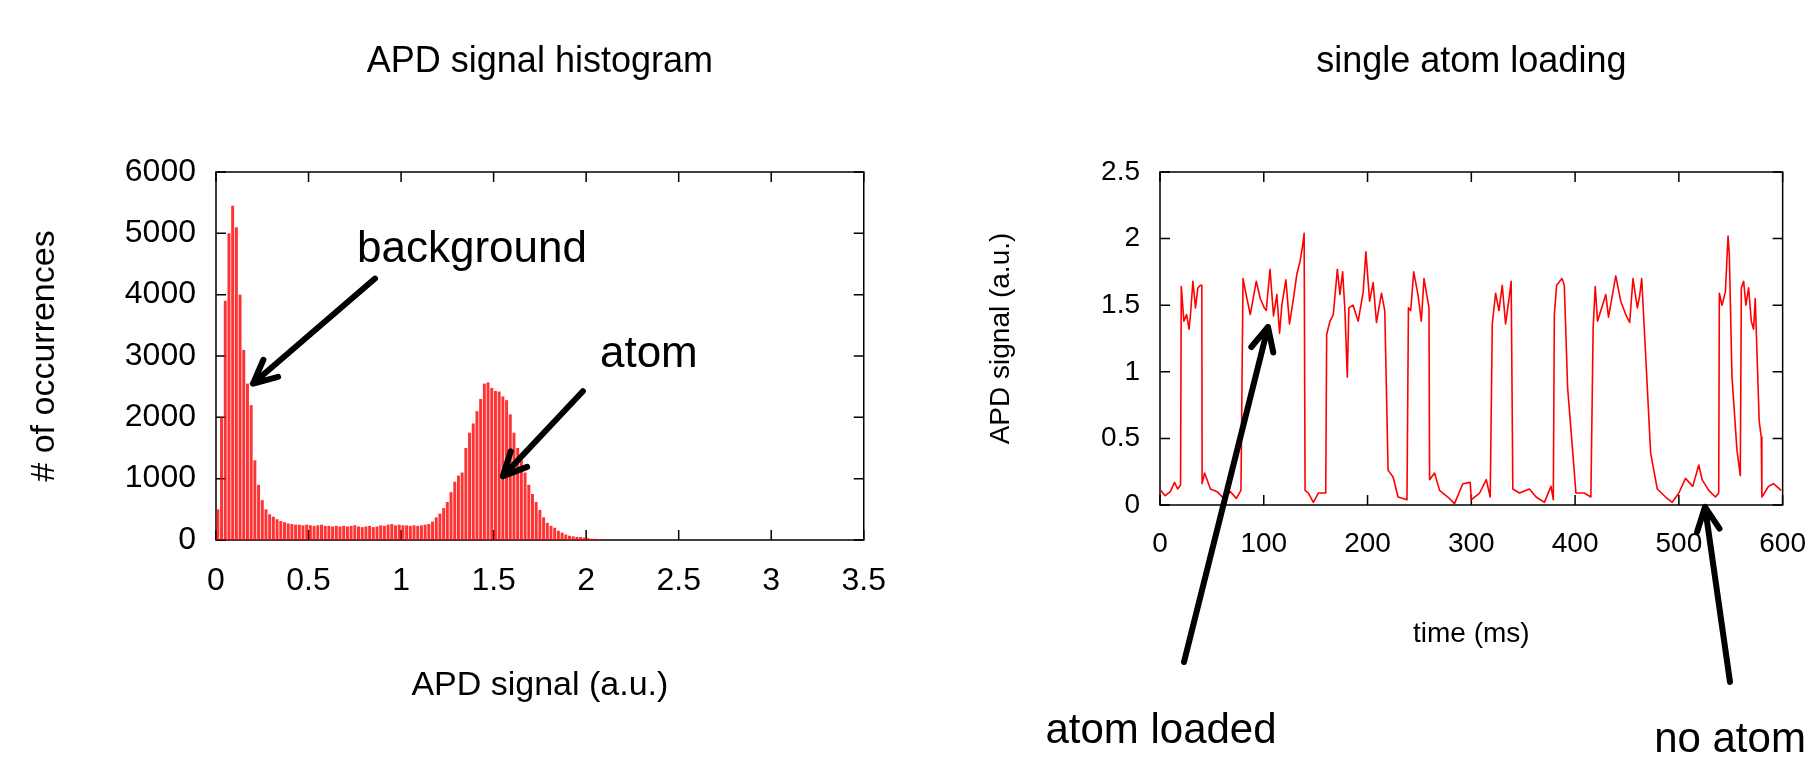 The image size is (1820, 770). What do you see at coordinates (1161, 728) in the screenshot?
I see `text: atom loaded` at bounding box center [1161, 728].